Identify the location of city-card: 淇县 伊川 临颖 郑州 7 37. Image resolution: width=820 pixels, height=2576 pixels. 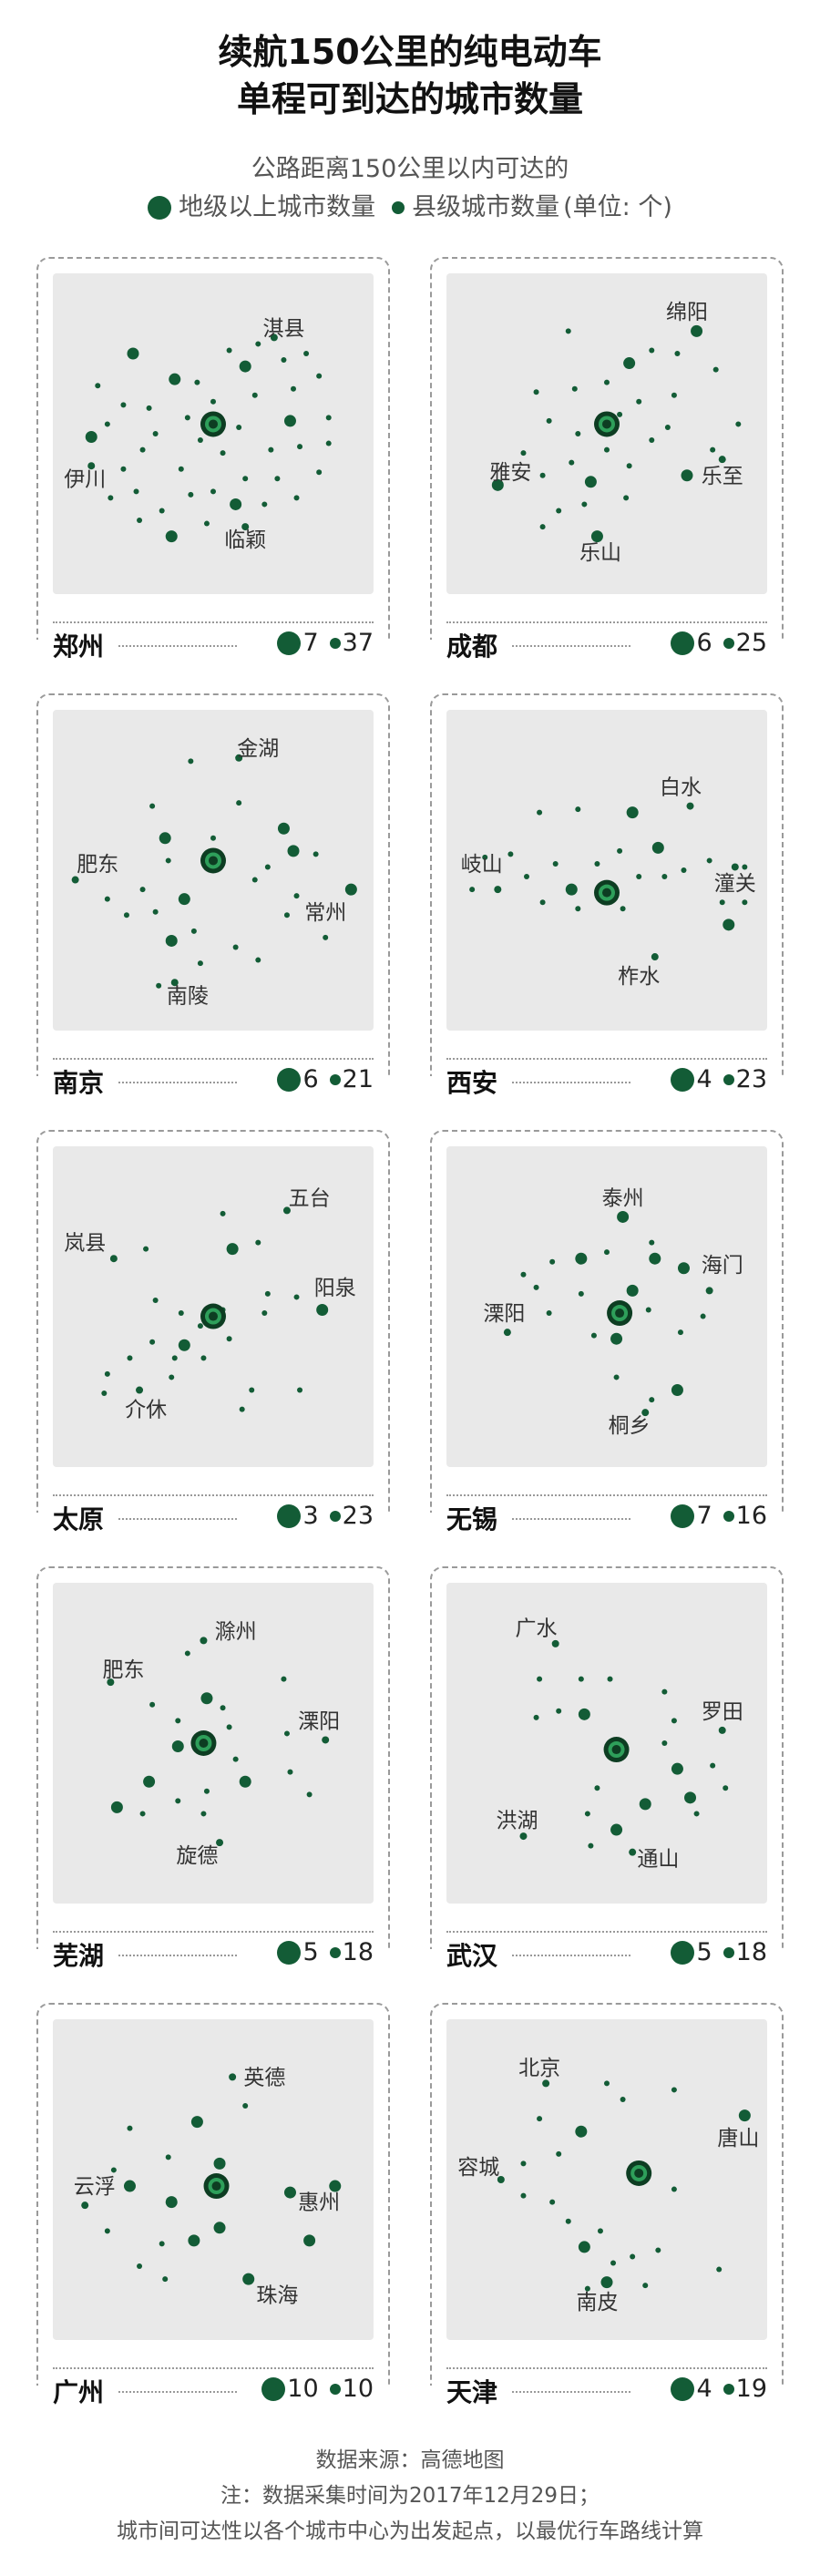
(213, 460).